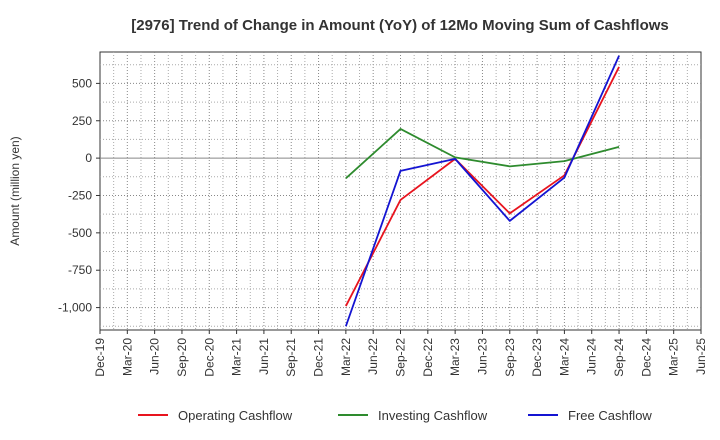 The width and height of the screenshot is (720, 440). What do you see at coordinates (537, 357) in the screenshot?
I see `x-tick-label: Dec-23` at bounding box center [537, 357].